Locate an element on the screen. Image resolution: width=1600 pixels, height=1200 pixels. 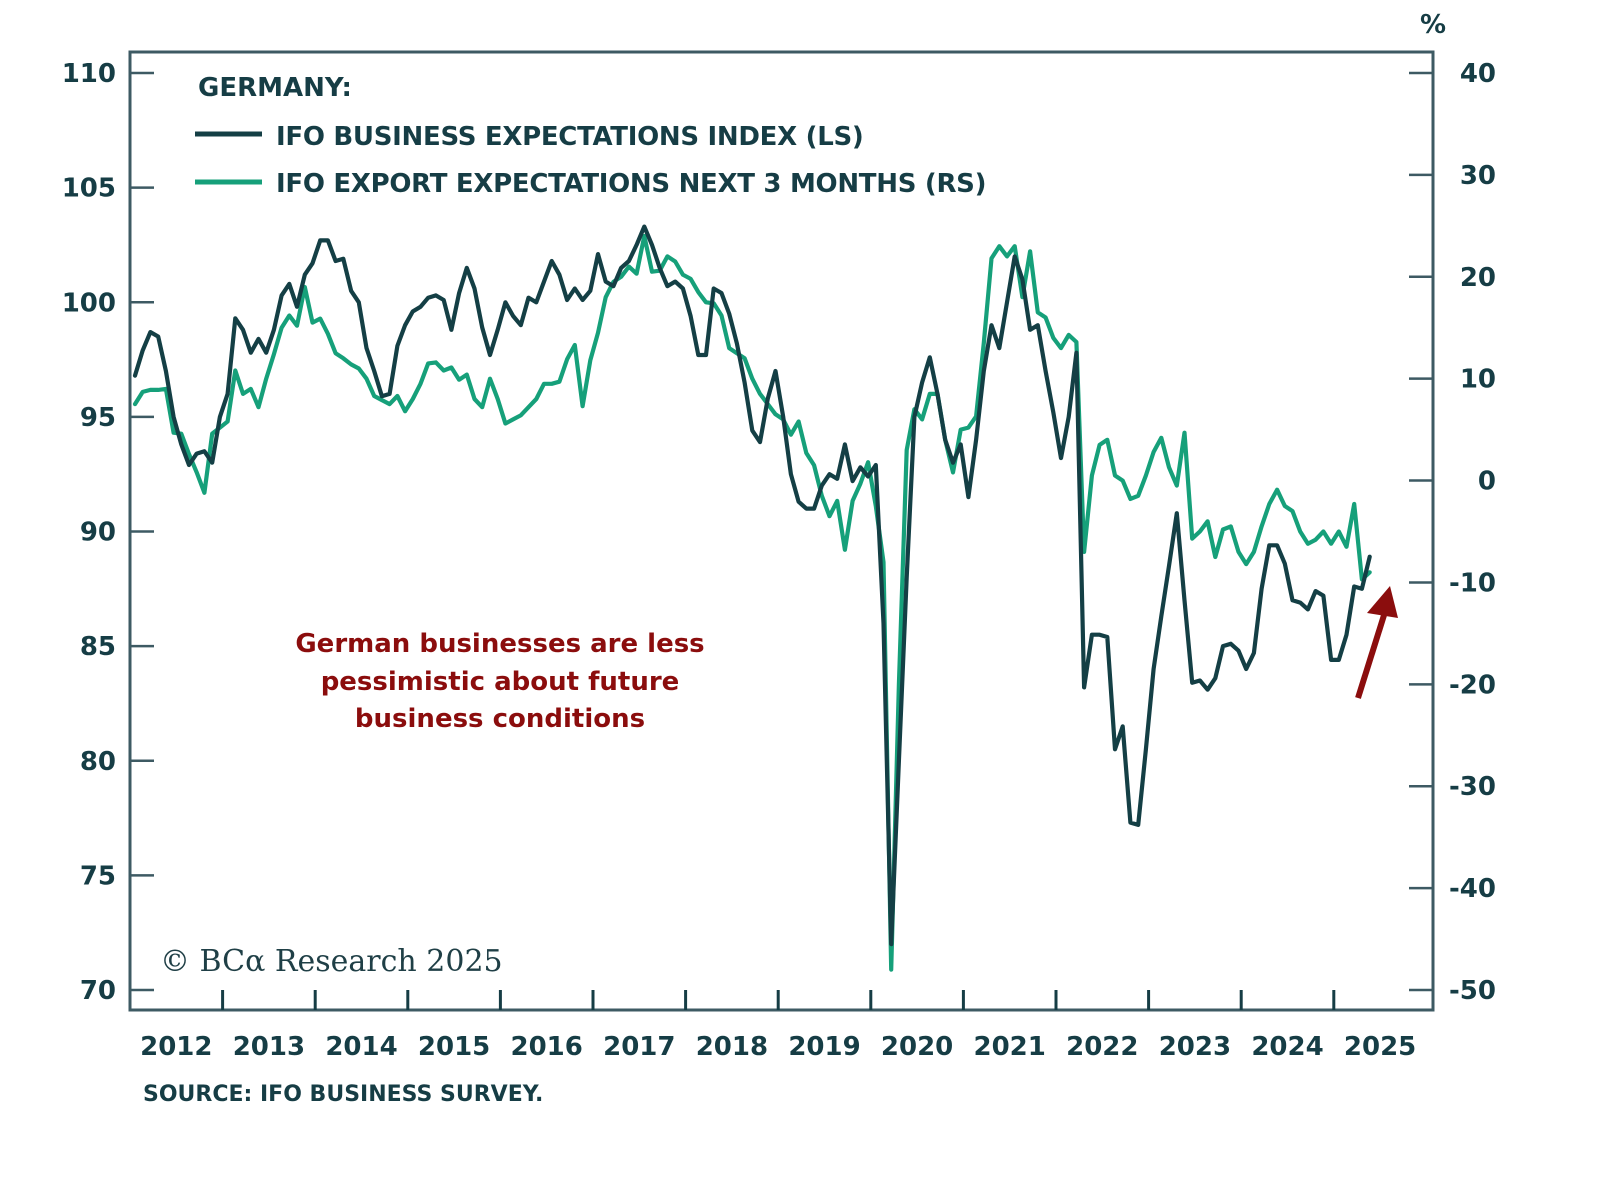
x-tick-label: 2020 is located at coordinates (917, 1047).